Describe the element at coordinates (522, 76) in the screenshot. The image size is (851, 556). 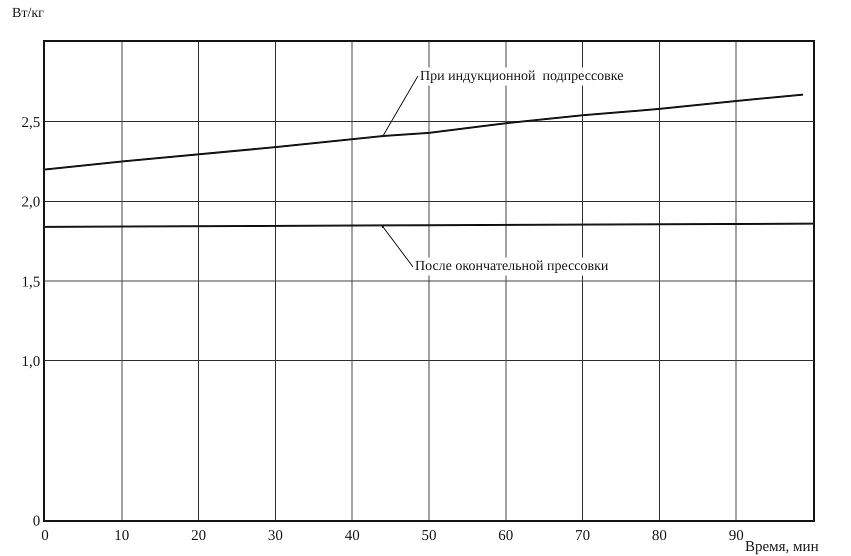
I see `annotation: При индукционной подпрессовке` at that location.